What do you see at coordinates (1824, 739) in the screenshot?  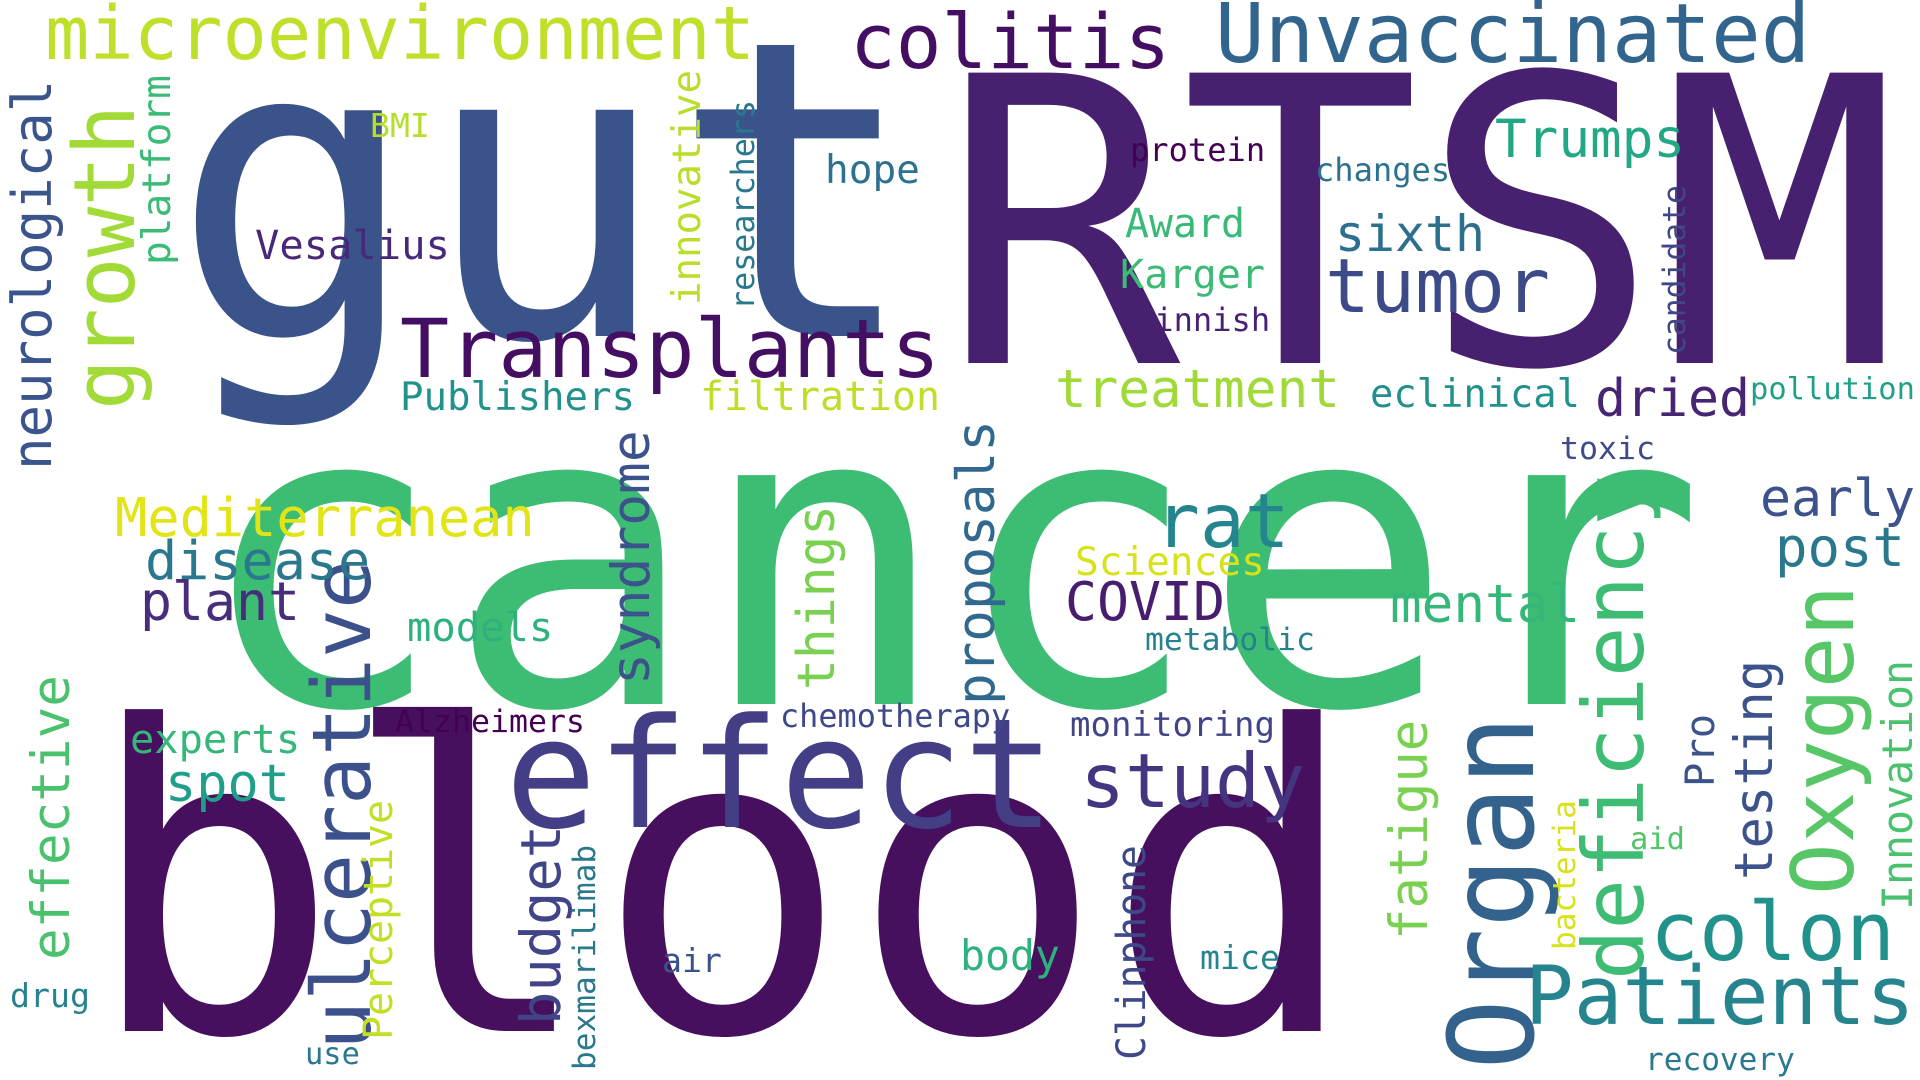 I see `word-oxygen: Oxygen` at bounding box center [1824, 739].